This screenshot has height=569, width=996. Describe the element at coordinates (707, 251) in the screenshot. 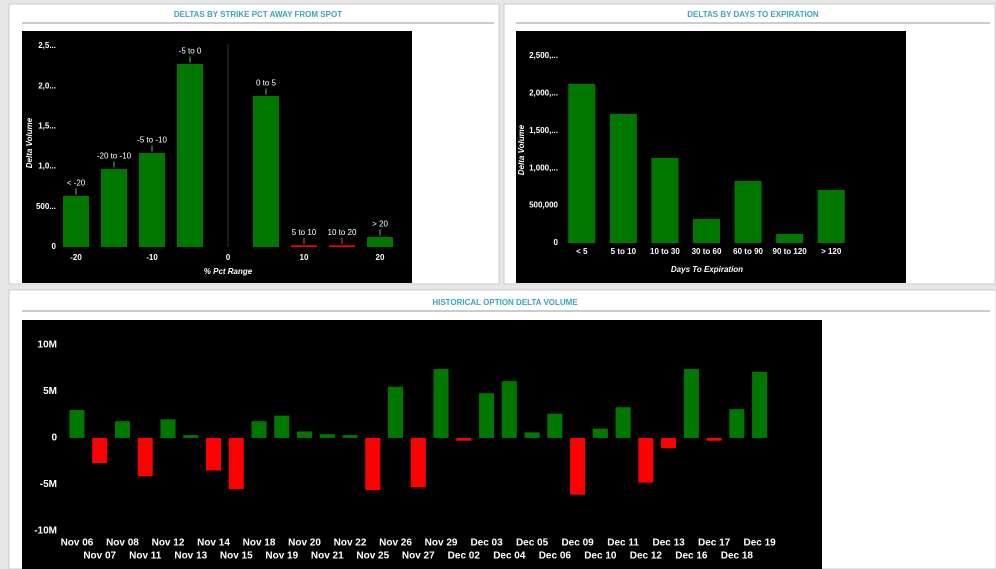

I see `x-tick-label: 30 to 60` at that location.